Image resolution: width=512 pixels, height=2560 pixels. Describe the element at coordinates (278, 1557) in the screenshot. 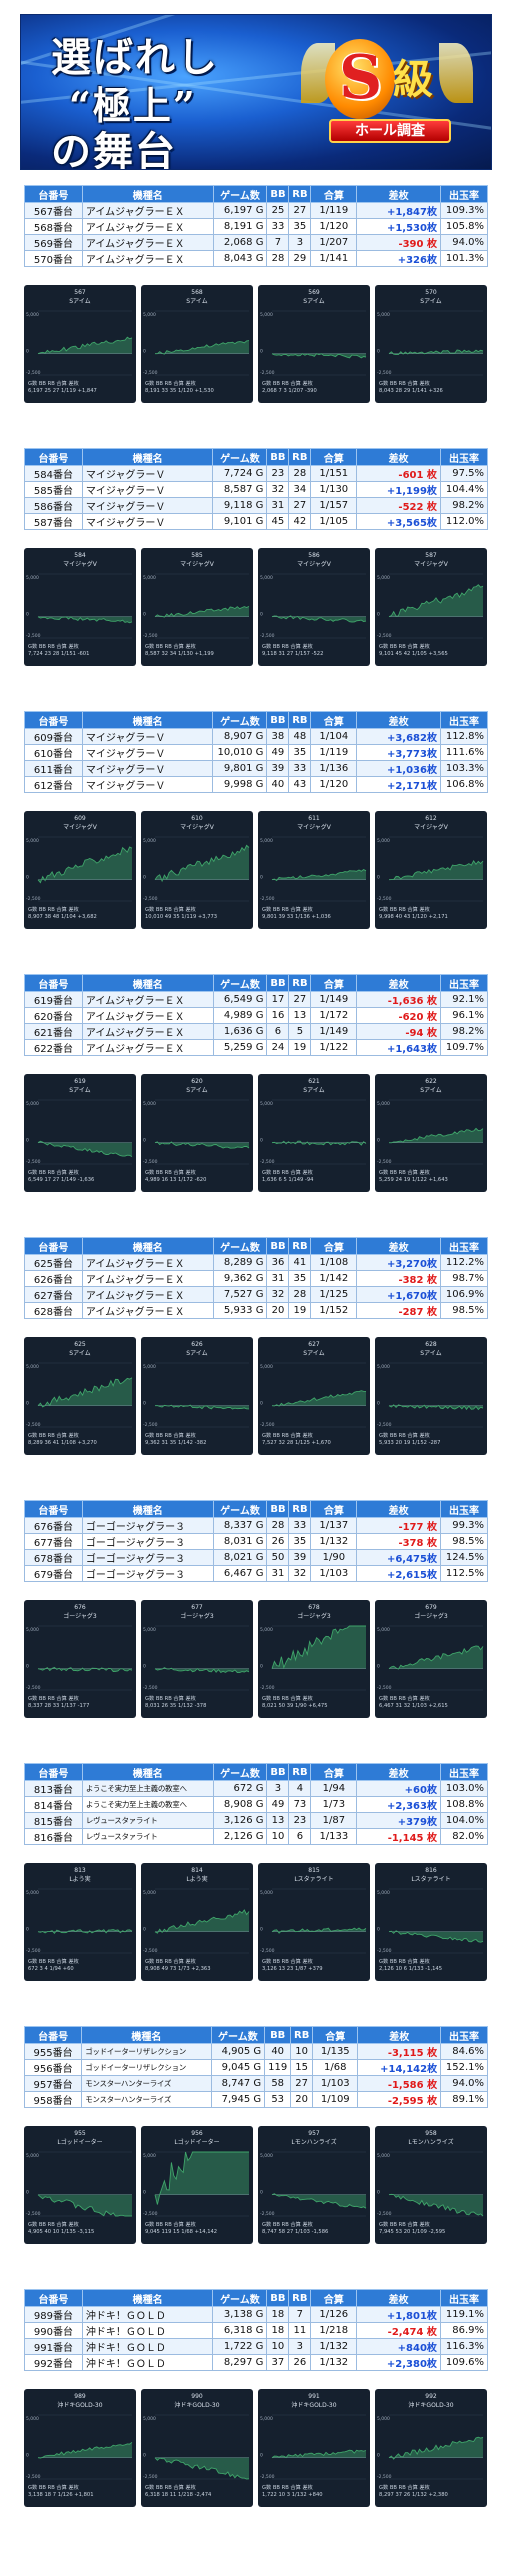

I see `cell-bb: 50` at that location.